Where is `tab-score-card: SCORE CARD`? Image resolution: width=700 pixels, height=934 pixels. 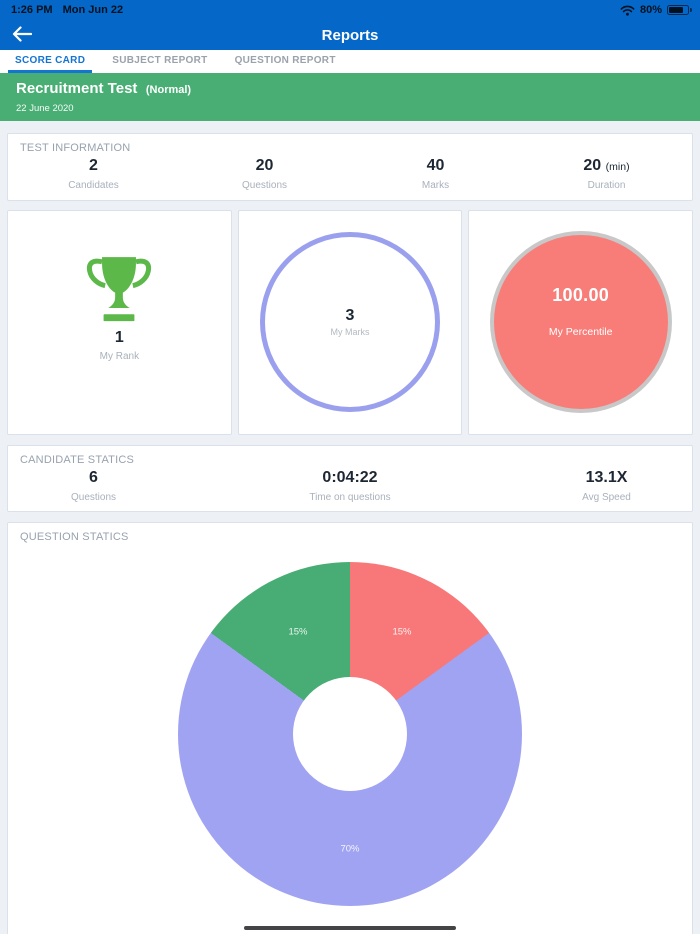 tab-score-card: SCORE CARD is located at coordinates (50, 61).